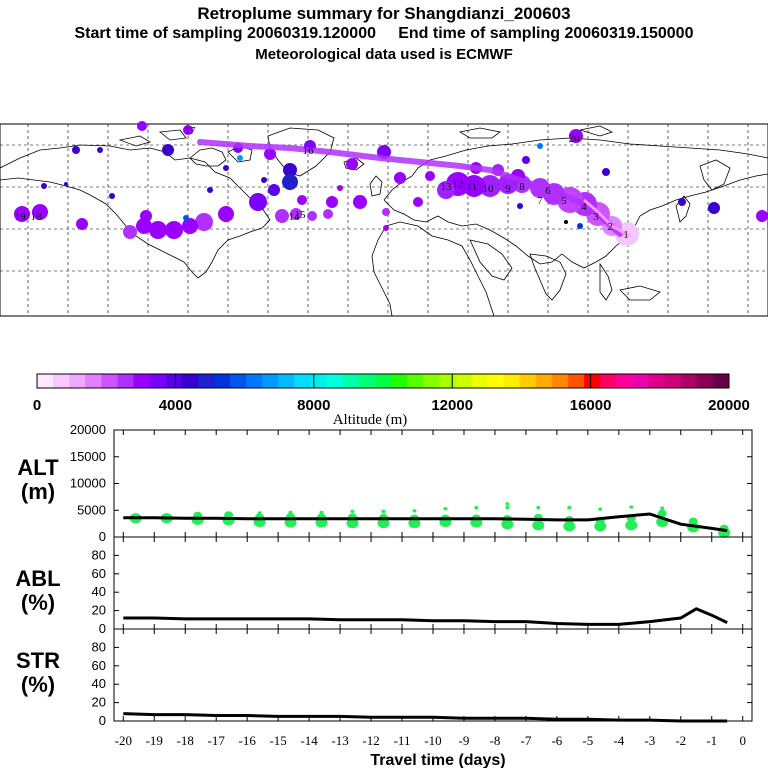 The width and height of the screenshot is (768, 768). I want to click on y-tick-label: 15000, so click(88, 456).